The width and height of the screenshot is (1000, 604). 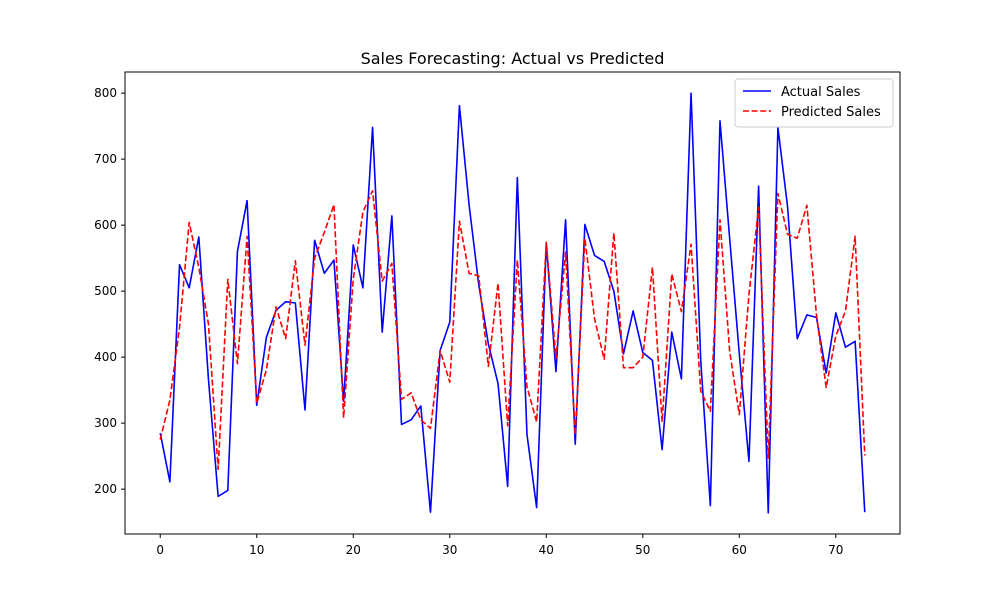 I want to click on x-tick-label: 60, so click(x=739, y=550).